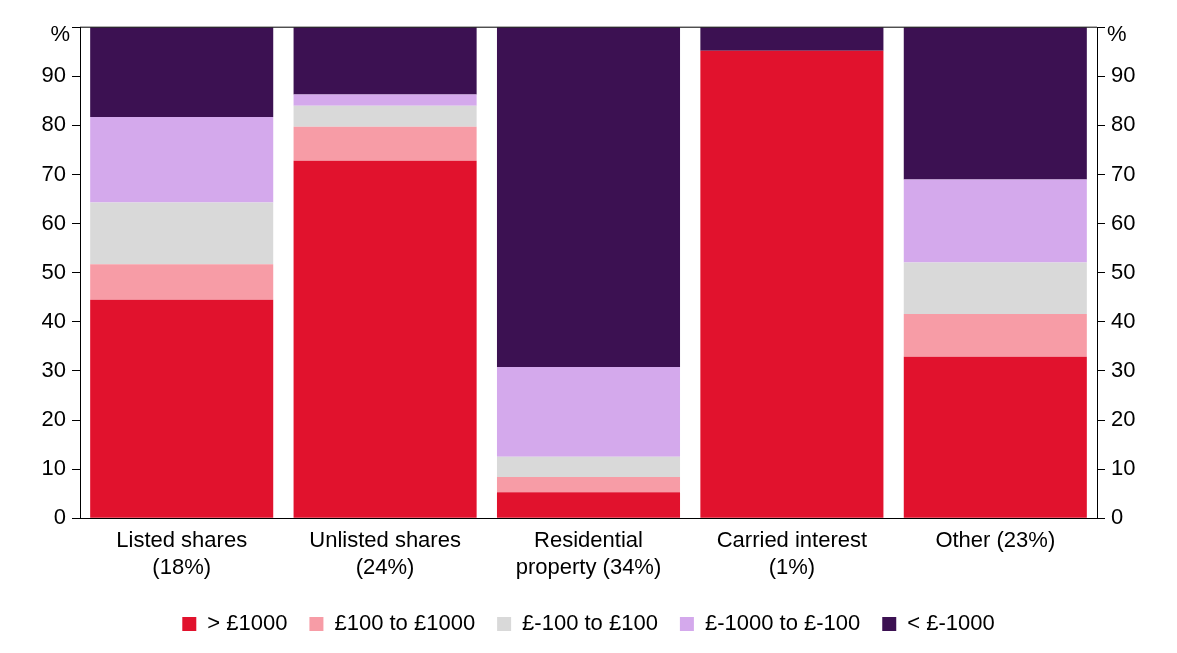  Describe the element at coordinates (1117, 517) in the screenshot. I see `y2-tick-label: 0` at that location.